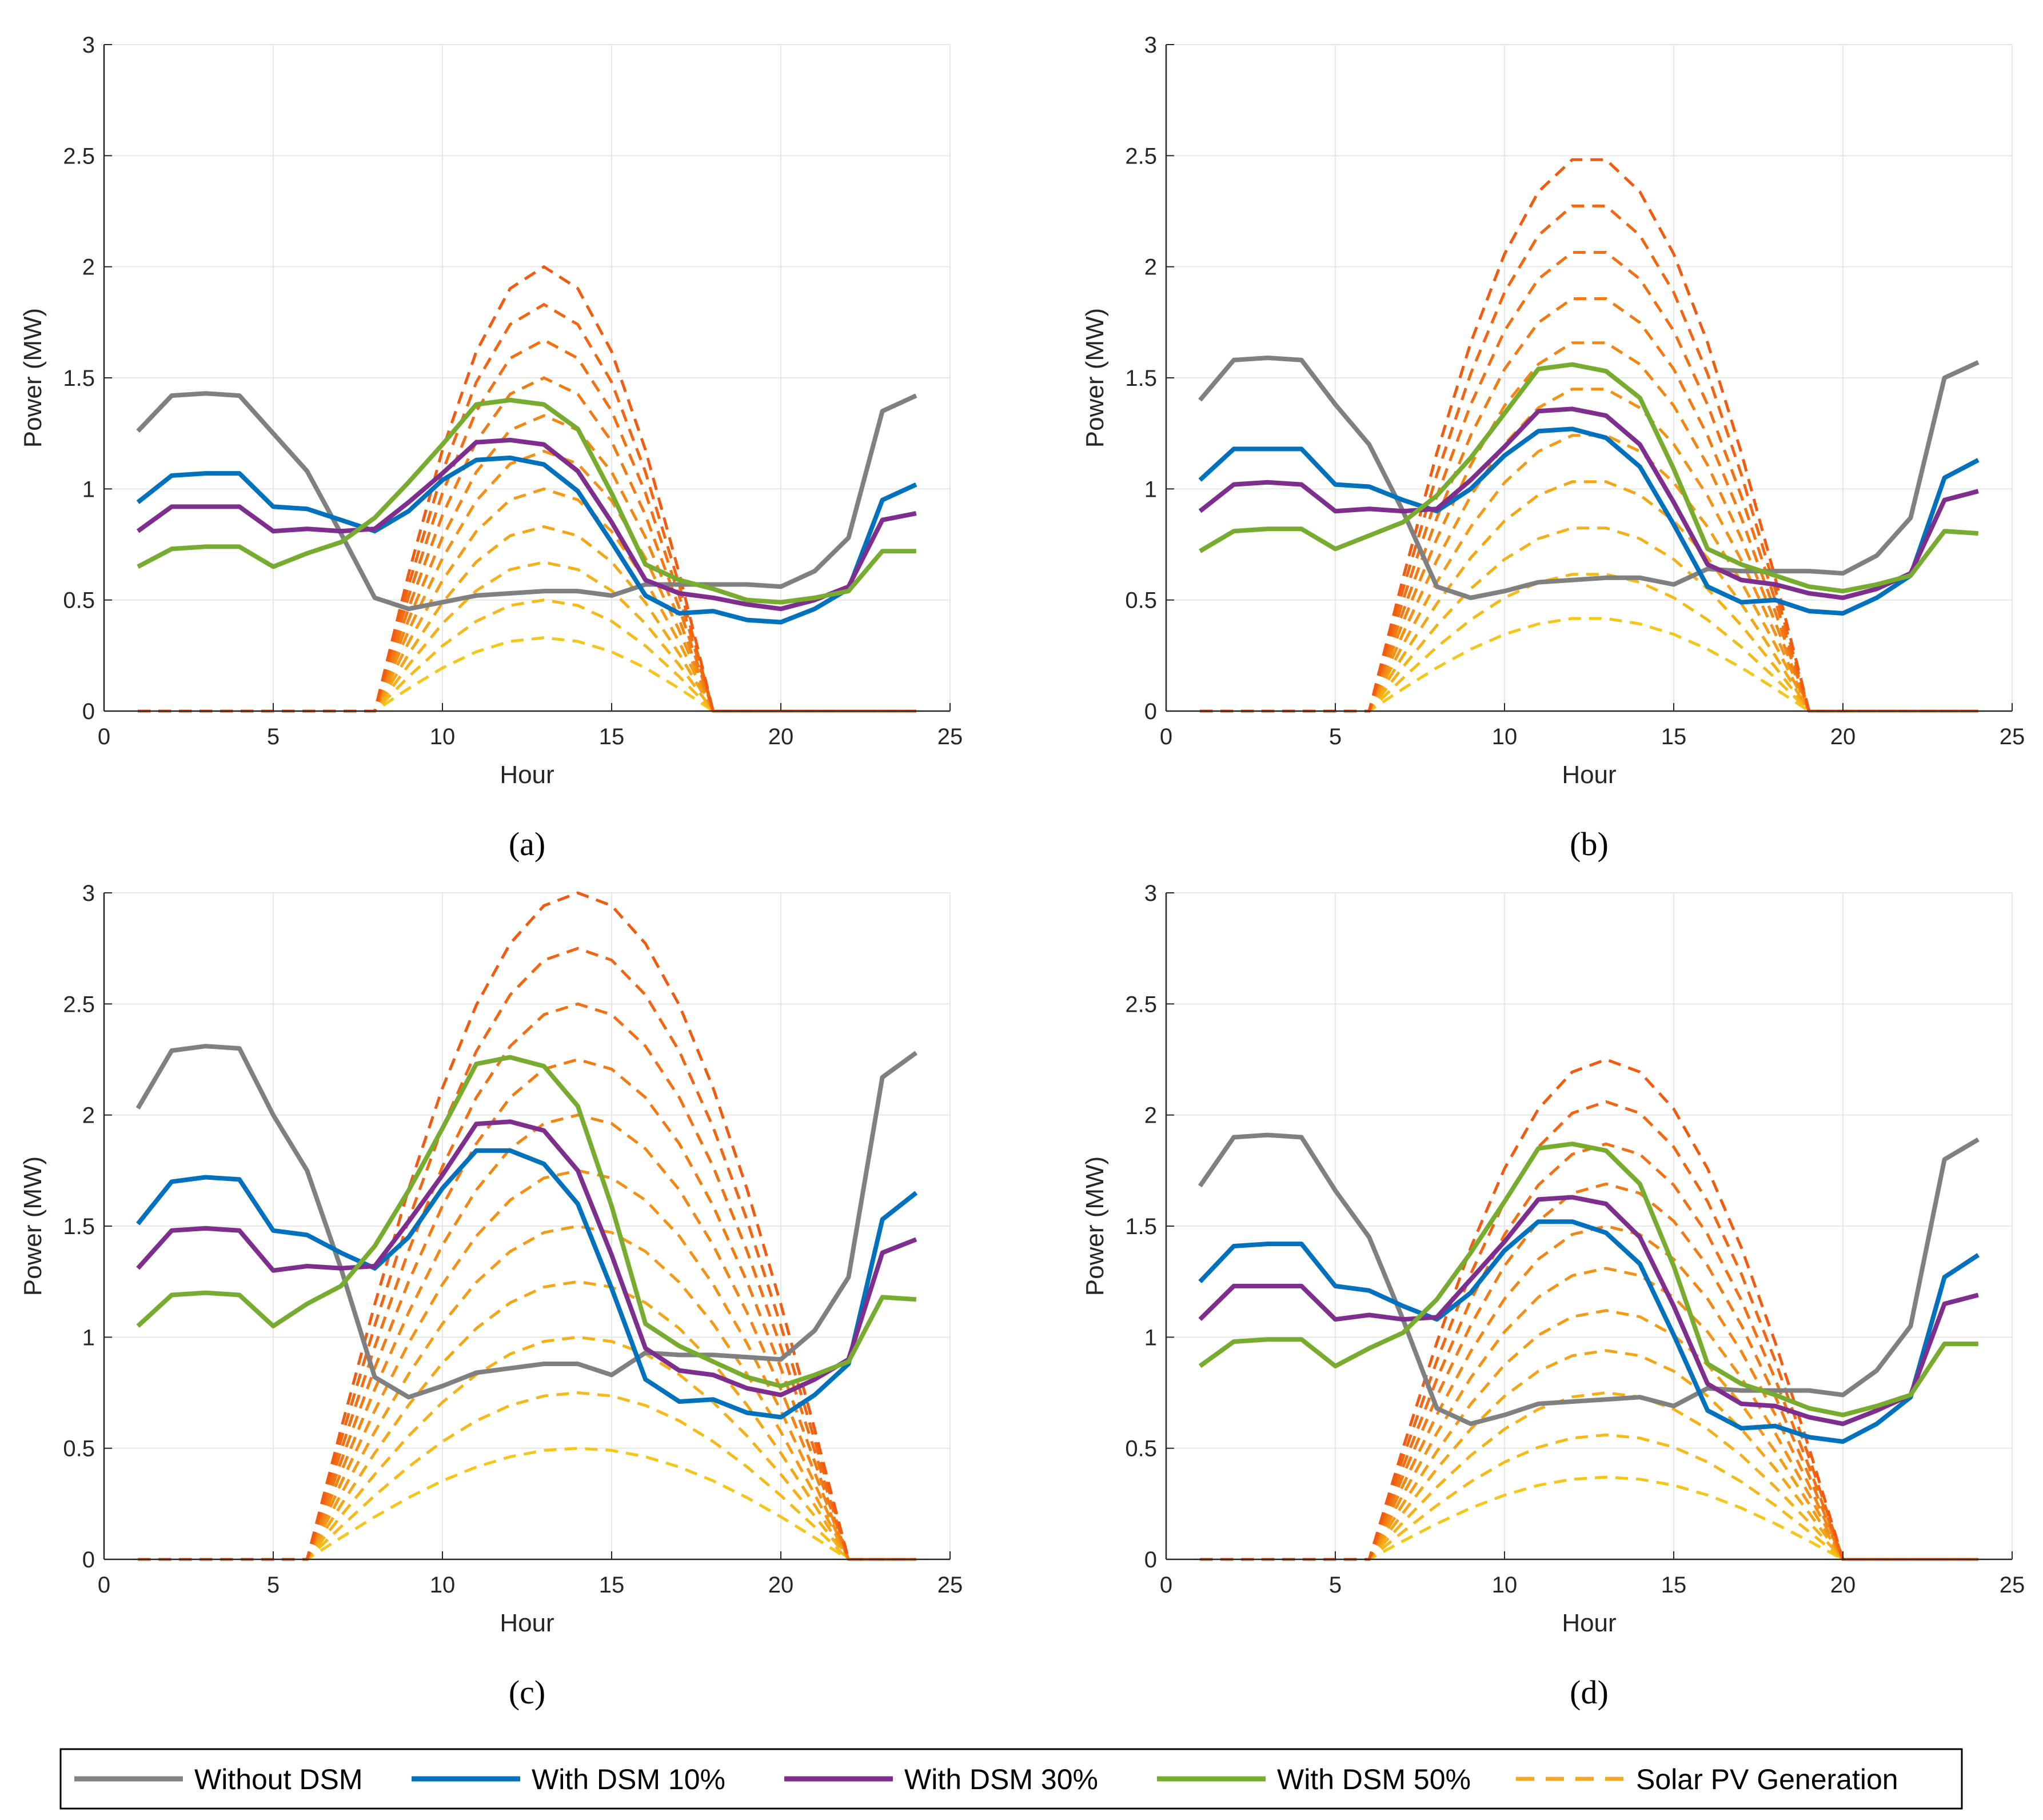  I want to click on panel-label: (b), so click(1589, 844).